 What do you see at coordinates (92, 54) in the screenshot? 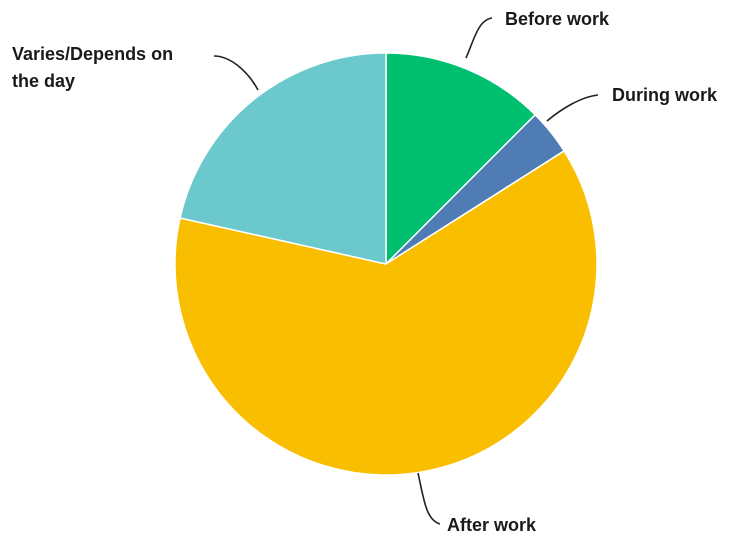
I see `slice-label-varies-line-1: Varies/Depends on` at bounding box center [92, 54].